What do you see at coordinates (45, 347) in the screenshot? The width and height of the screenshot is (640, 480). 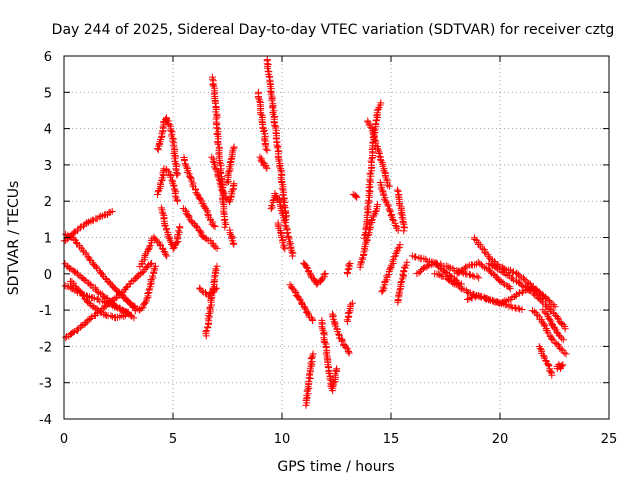 I see `y-tick-label: -2` at bounding box center [45, 347].